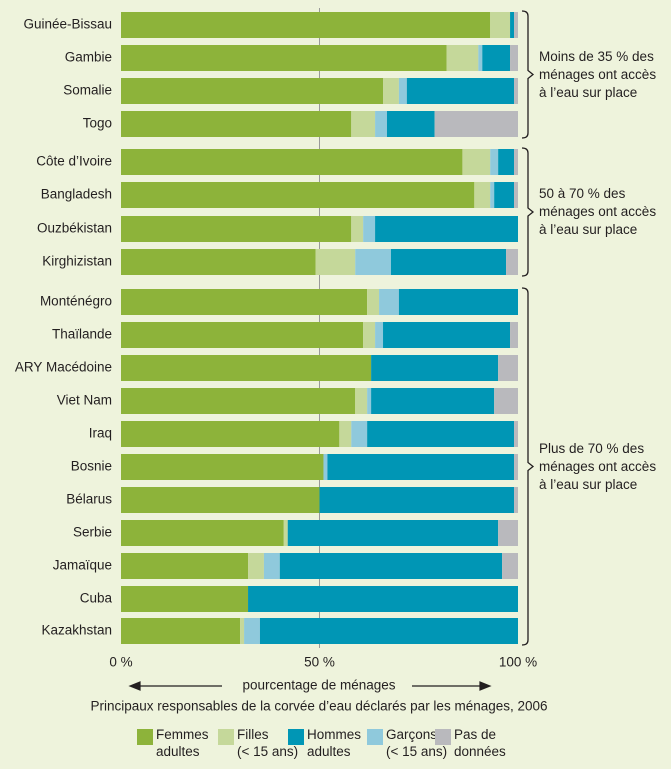 The width and height of the screenshot is (671, 769). Describe the element at coordinates (96, 598) in the screenshot. I see `y-tick-label: Cuba` at that location.